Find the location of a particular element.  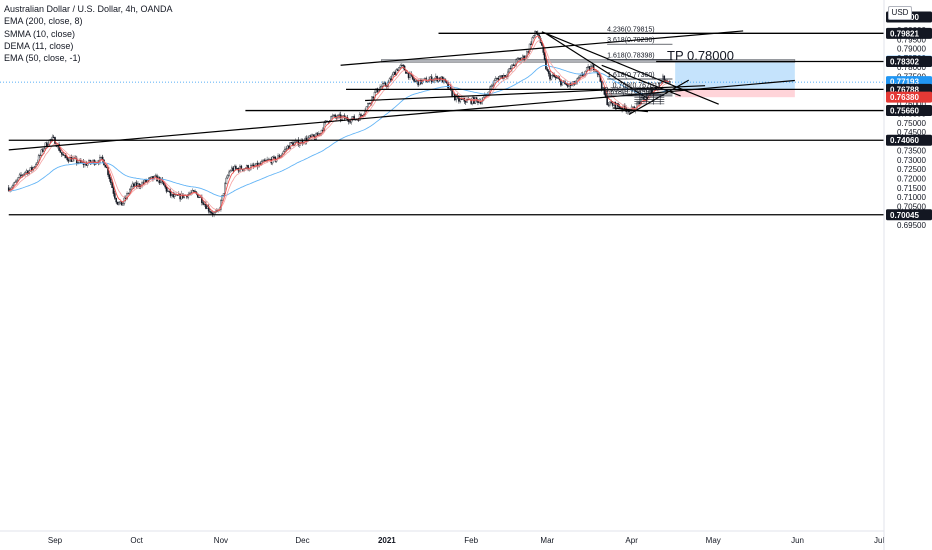

channel-upper-line is located at coordinates (542, 48).